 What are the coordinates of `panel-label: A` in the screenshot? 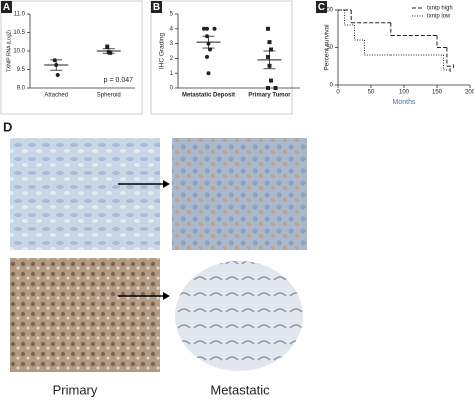 It's located at (6, 7).